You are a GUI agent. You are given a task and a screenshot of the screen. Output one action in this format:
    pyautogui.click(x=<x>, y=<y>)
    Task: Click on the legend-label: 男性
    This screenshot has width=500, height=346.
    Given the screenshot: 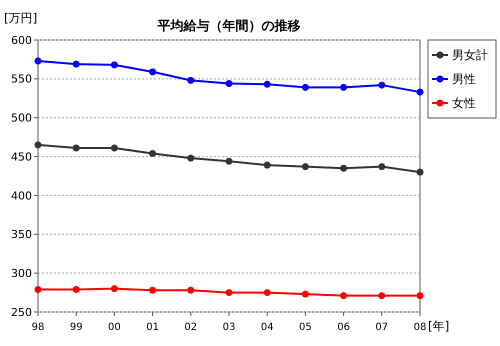 What is the action you would take?
    pyautogui.click(x=464, y=79)
    